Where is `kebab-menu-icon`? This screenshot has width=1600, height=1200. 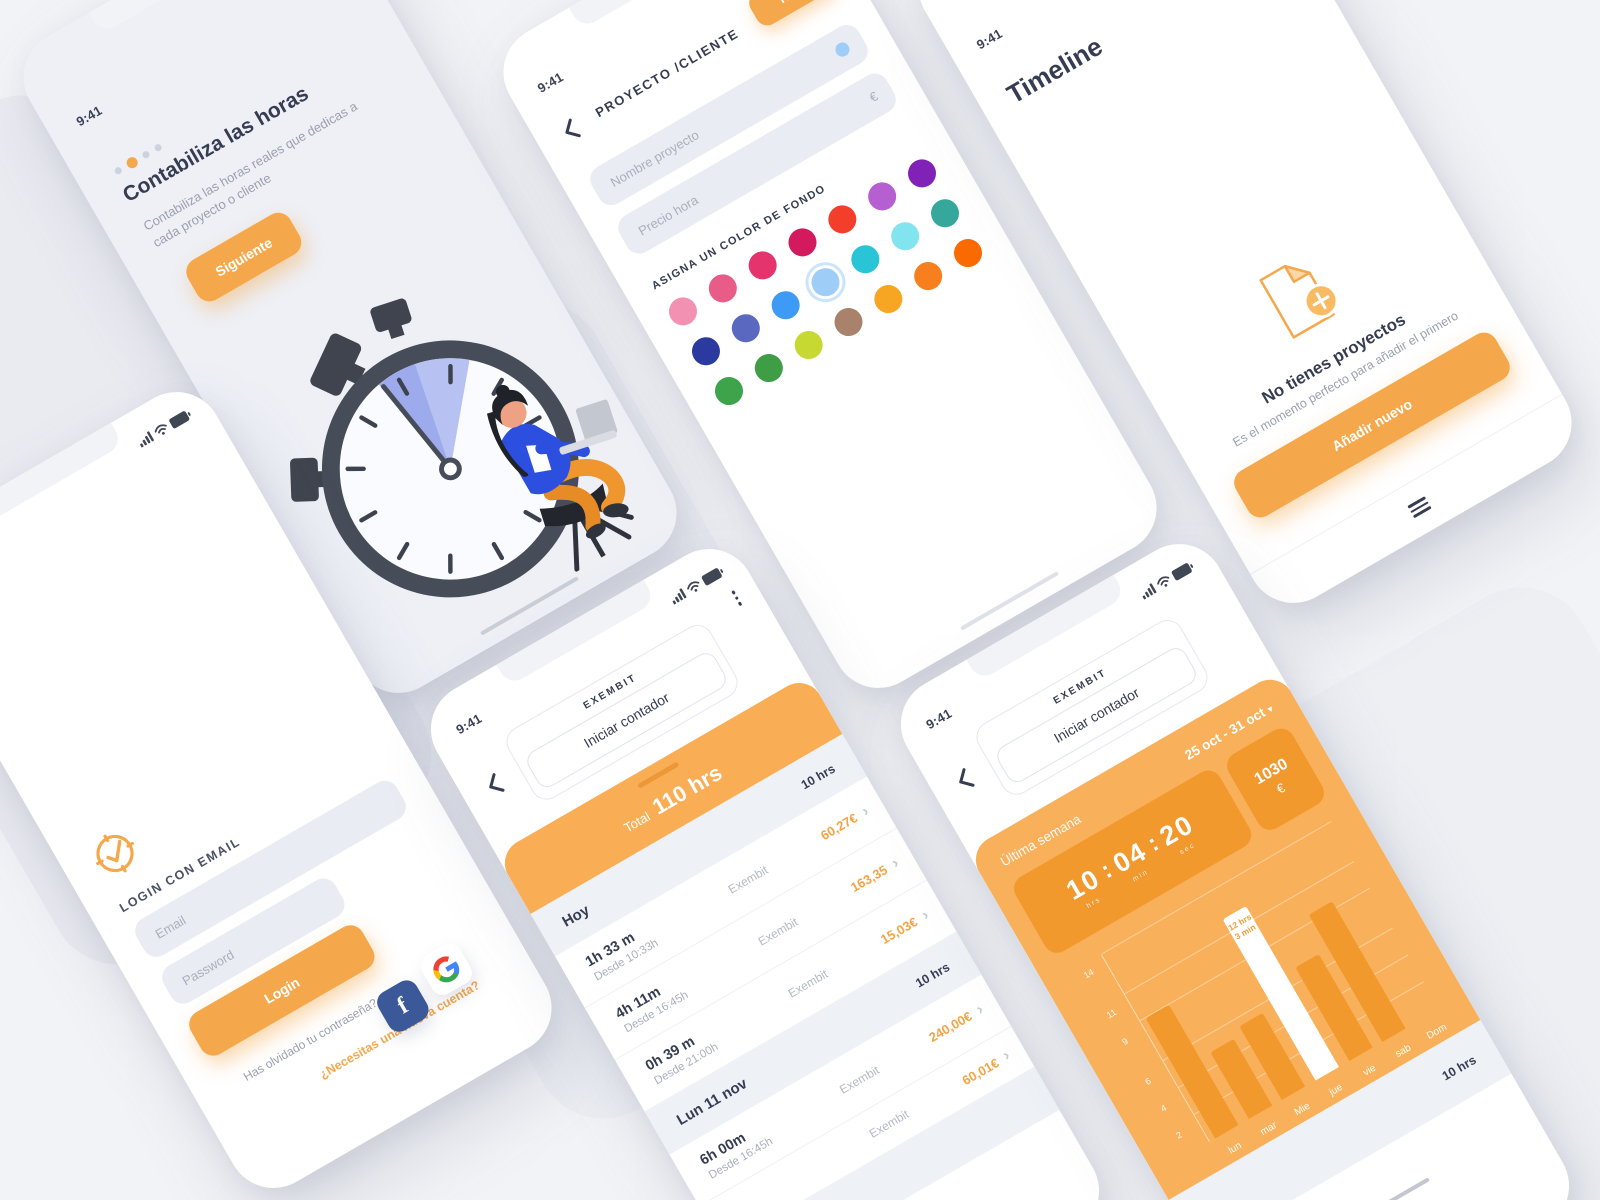 kebab-menu-icon is located at coordinates (736, 598).